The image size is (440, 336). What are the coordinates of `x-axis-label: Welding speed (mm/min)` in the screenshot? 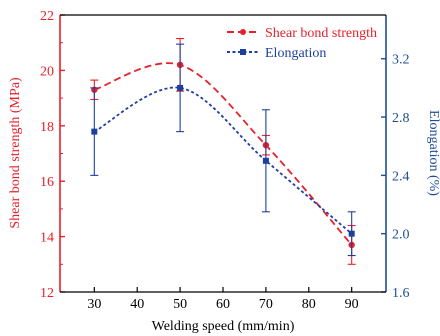 It's located at (223, 326).